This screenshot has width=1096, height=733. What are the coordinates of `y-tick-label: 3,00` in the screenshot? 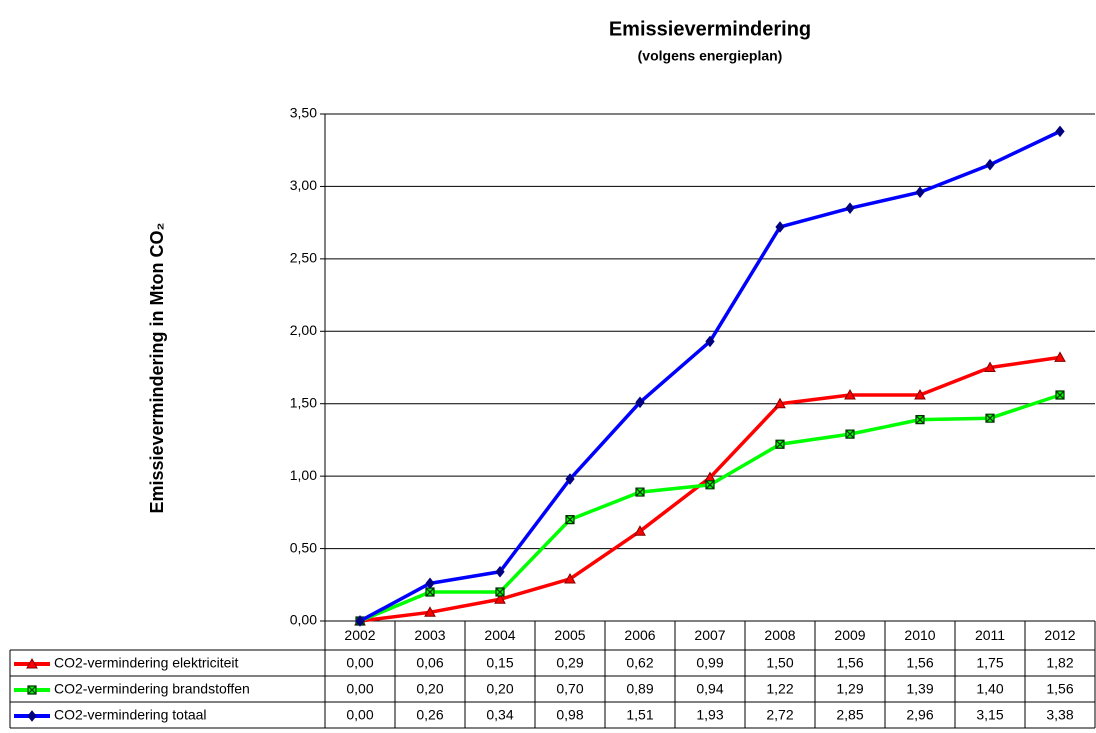 It's located at (303, 185).